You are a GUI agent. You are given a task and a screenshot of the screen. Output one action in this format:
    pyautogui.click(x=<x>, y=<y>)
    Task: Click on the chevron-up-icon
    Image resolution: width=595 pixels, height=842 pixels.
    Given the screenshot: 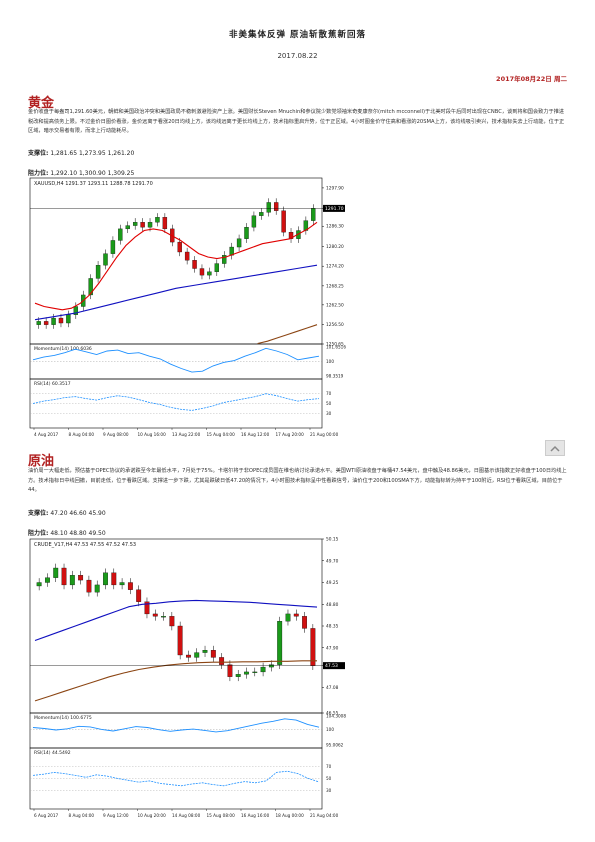 What is the action you would take?
    pyautogui.click(x=555, y=448)
    